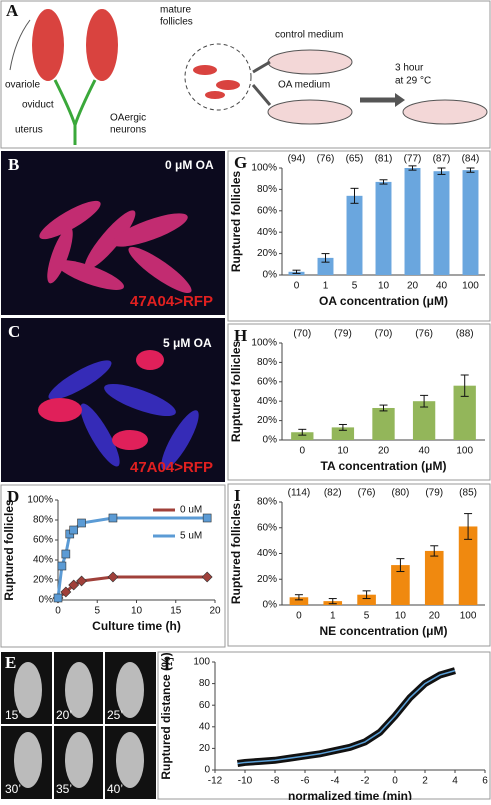 Image resolution: width=491 pixels, height=805 pixels. Describe the element at coordinates (401, 493) in the screenshot. I see `count-label: (80)` at that location.